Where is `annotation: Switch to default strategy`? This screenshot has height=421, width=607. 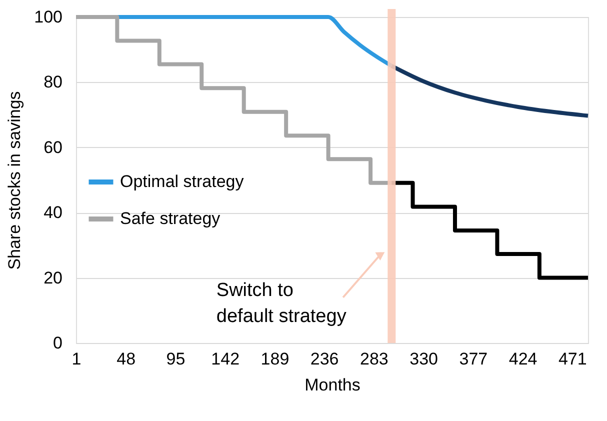
annotation: Switch to default strategy is located at coordinates (281, 304).